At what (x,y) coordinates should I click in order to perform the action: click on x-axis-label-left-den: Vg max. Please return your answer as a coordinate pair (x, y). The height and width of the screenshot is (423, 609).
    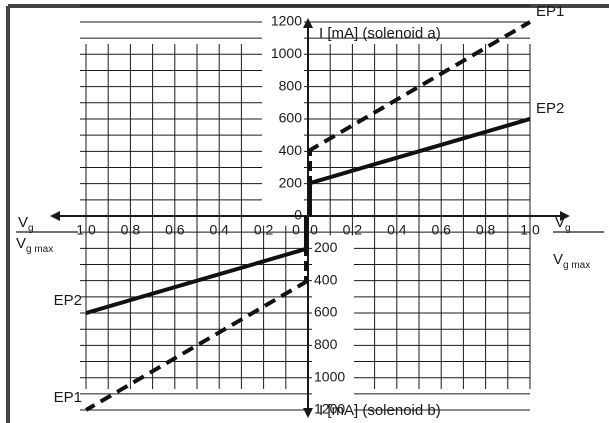
    Looking at the image, I should click on (34, 245).